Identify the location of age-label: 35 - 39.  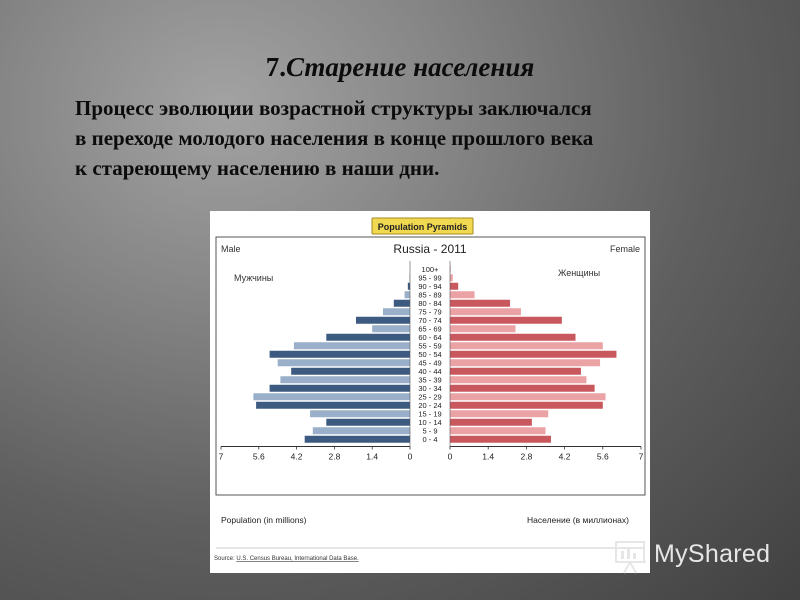
(429, 379).